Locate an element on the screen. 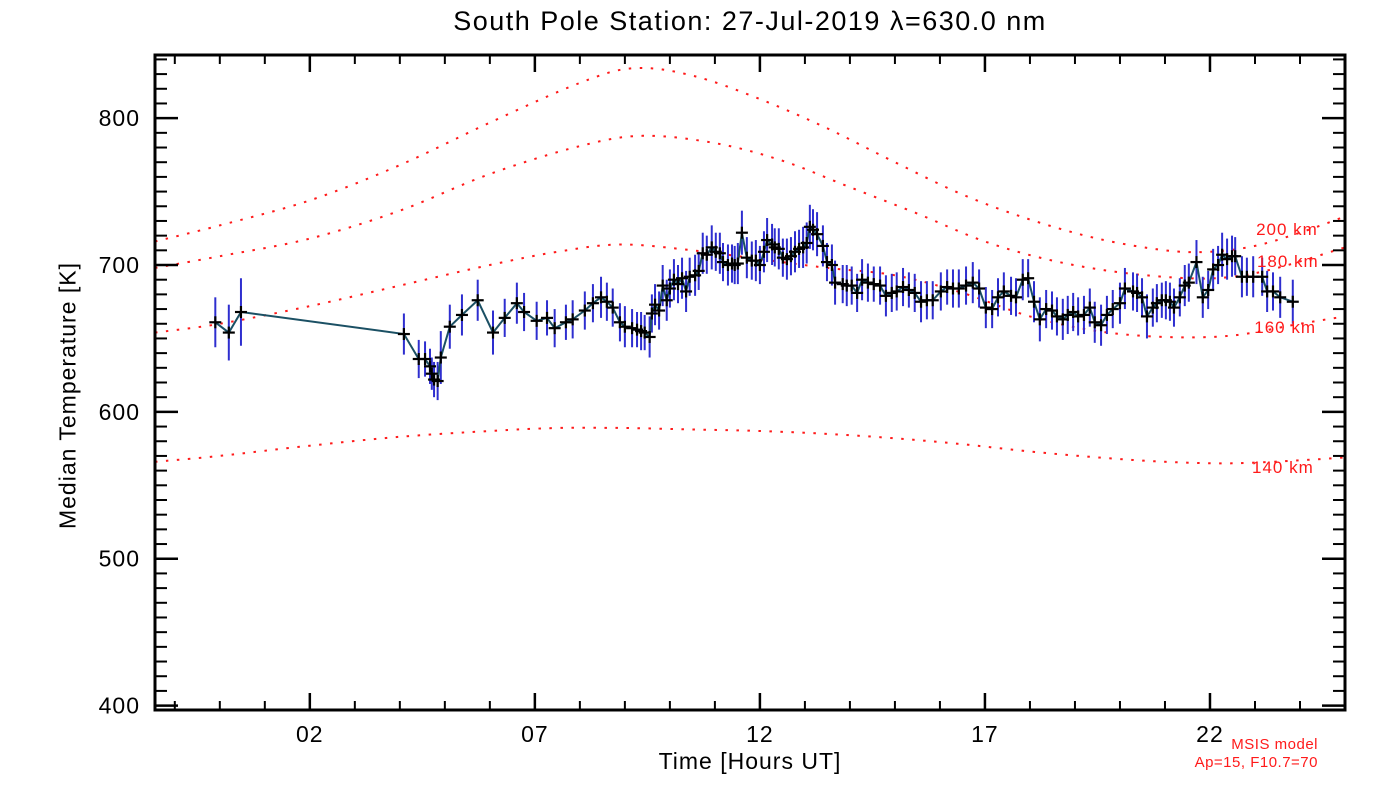 The image size is (1400, 800). y-tick-label: 800 is located at coordinates (119, 118).